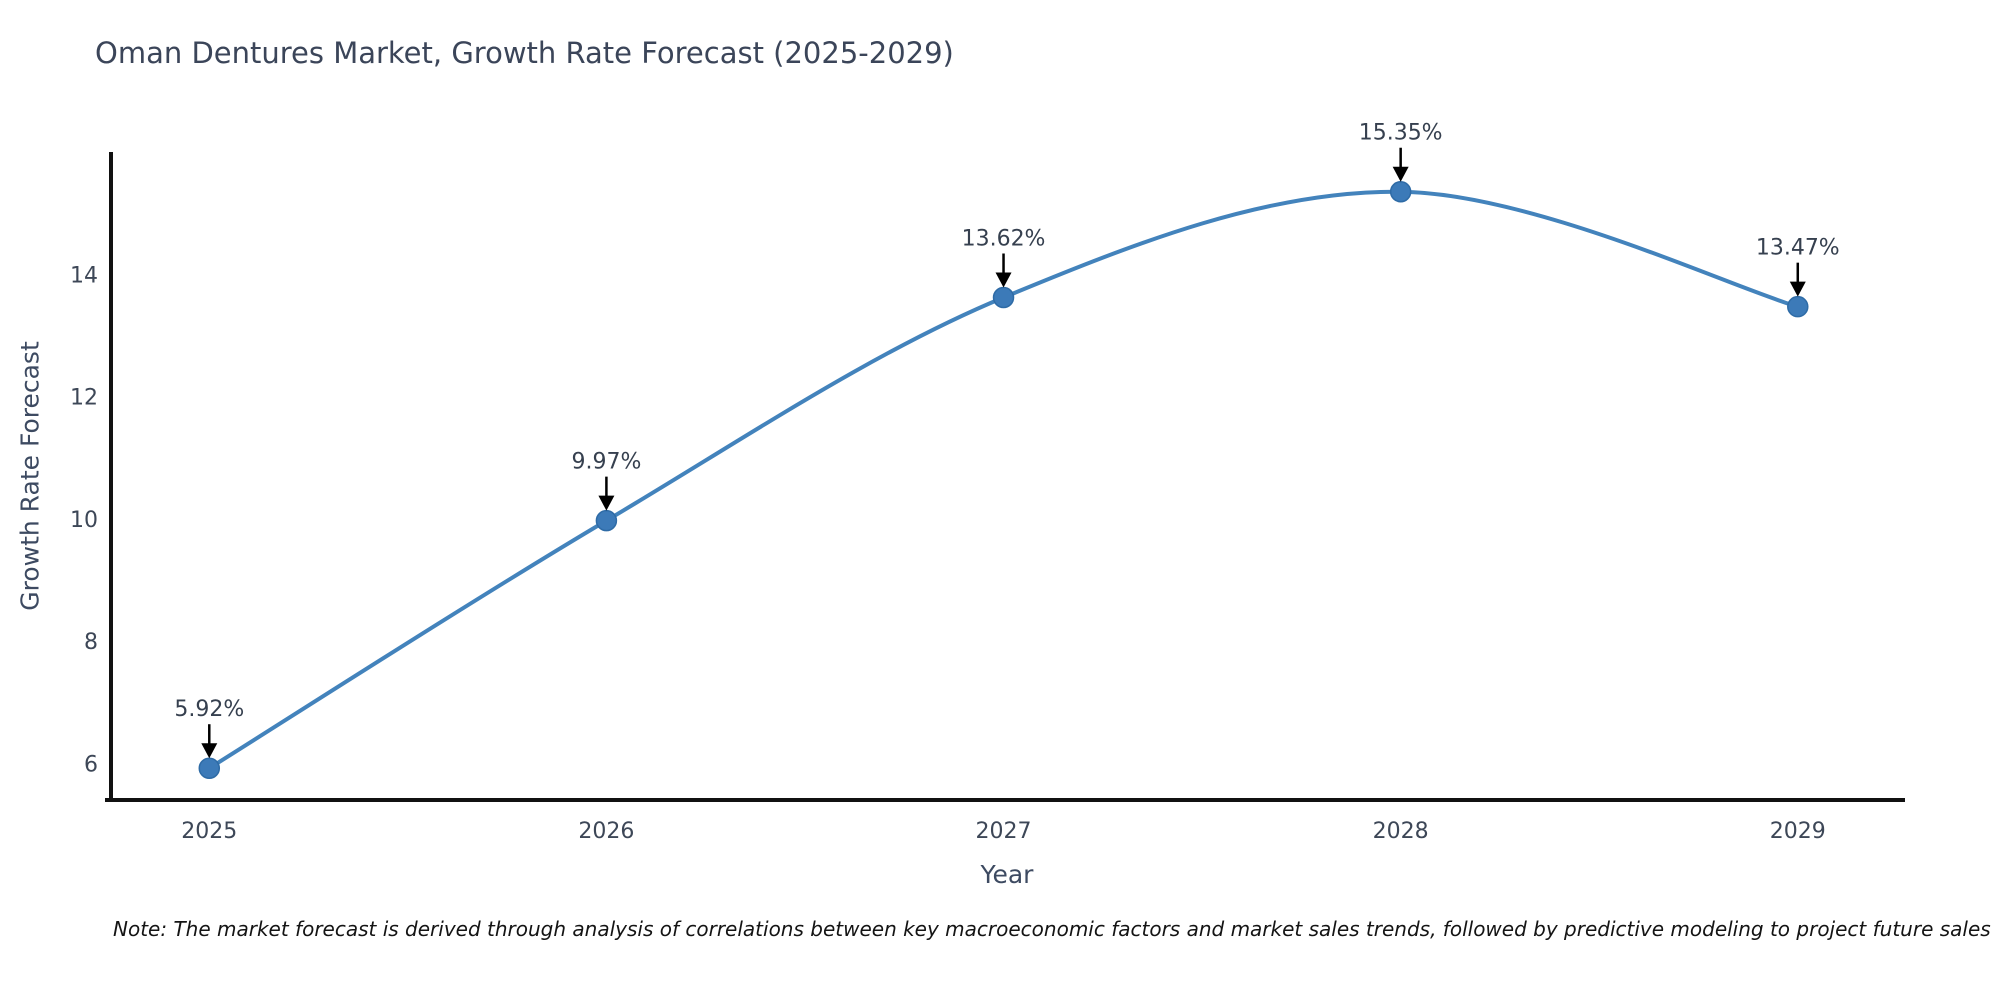 This screenshot has width=2000, height=1000. Describe the element at coordinates (84, 520) in the screenshot. I see `y-tick-label: 10` at that location.